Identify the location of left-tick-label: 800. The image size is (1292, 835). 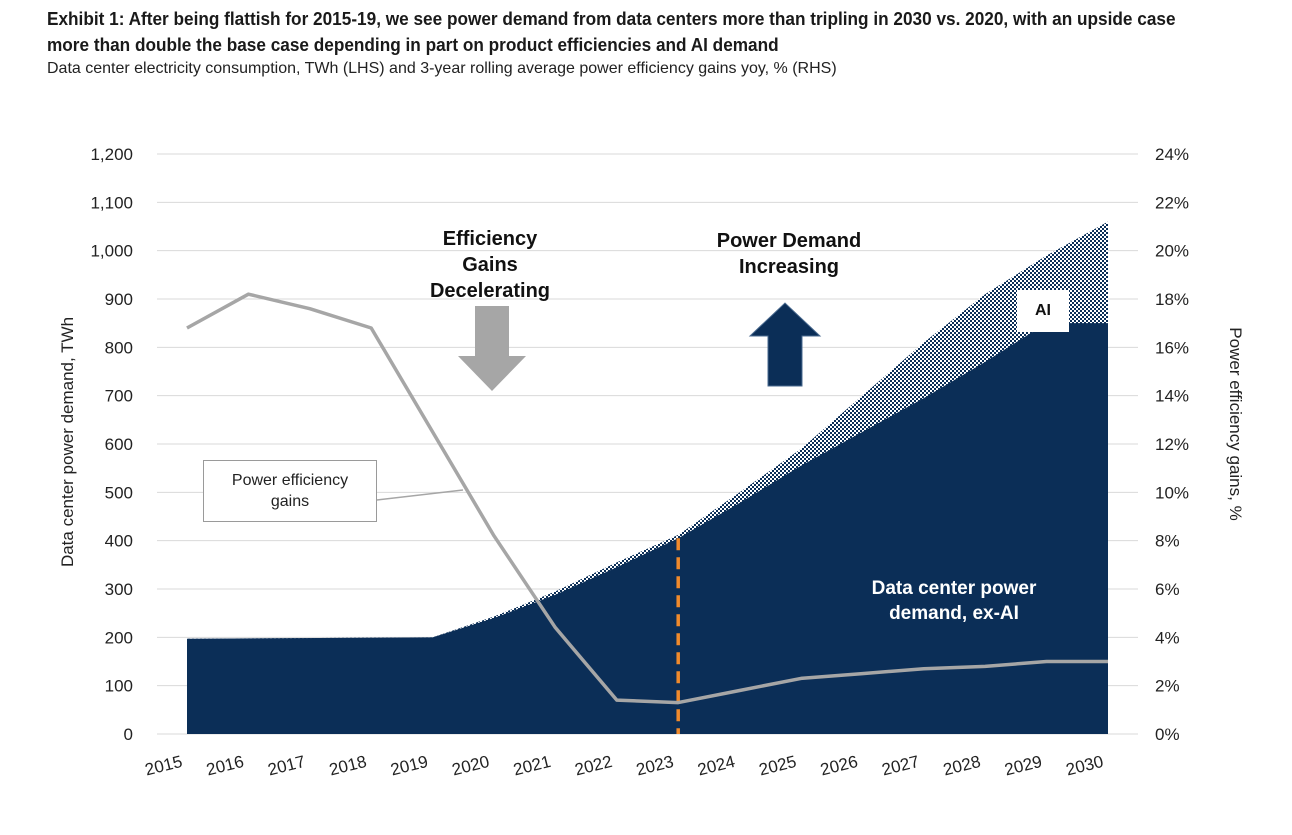
(119, 347).